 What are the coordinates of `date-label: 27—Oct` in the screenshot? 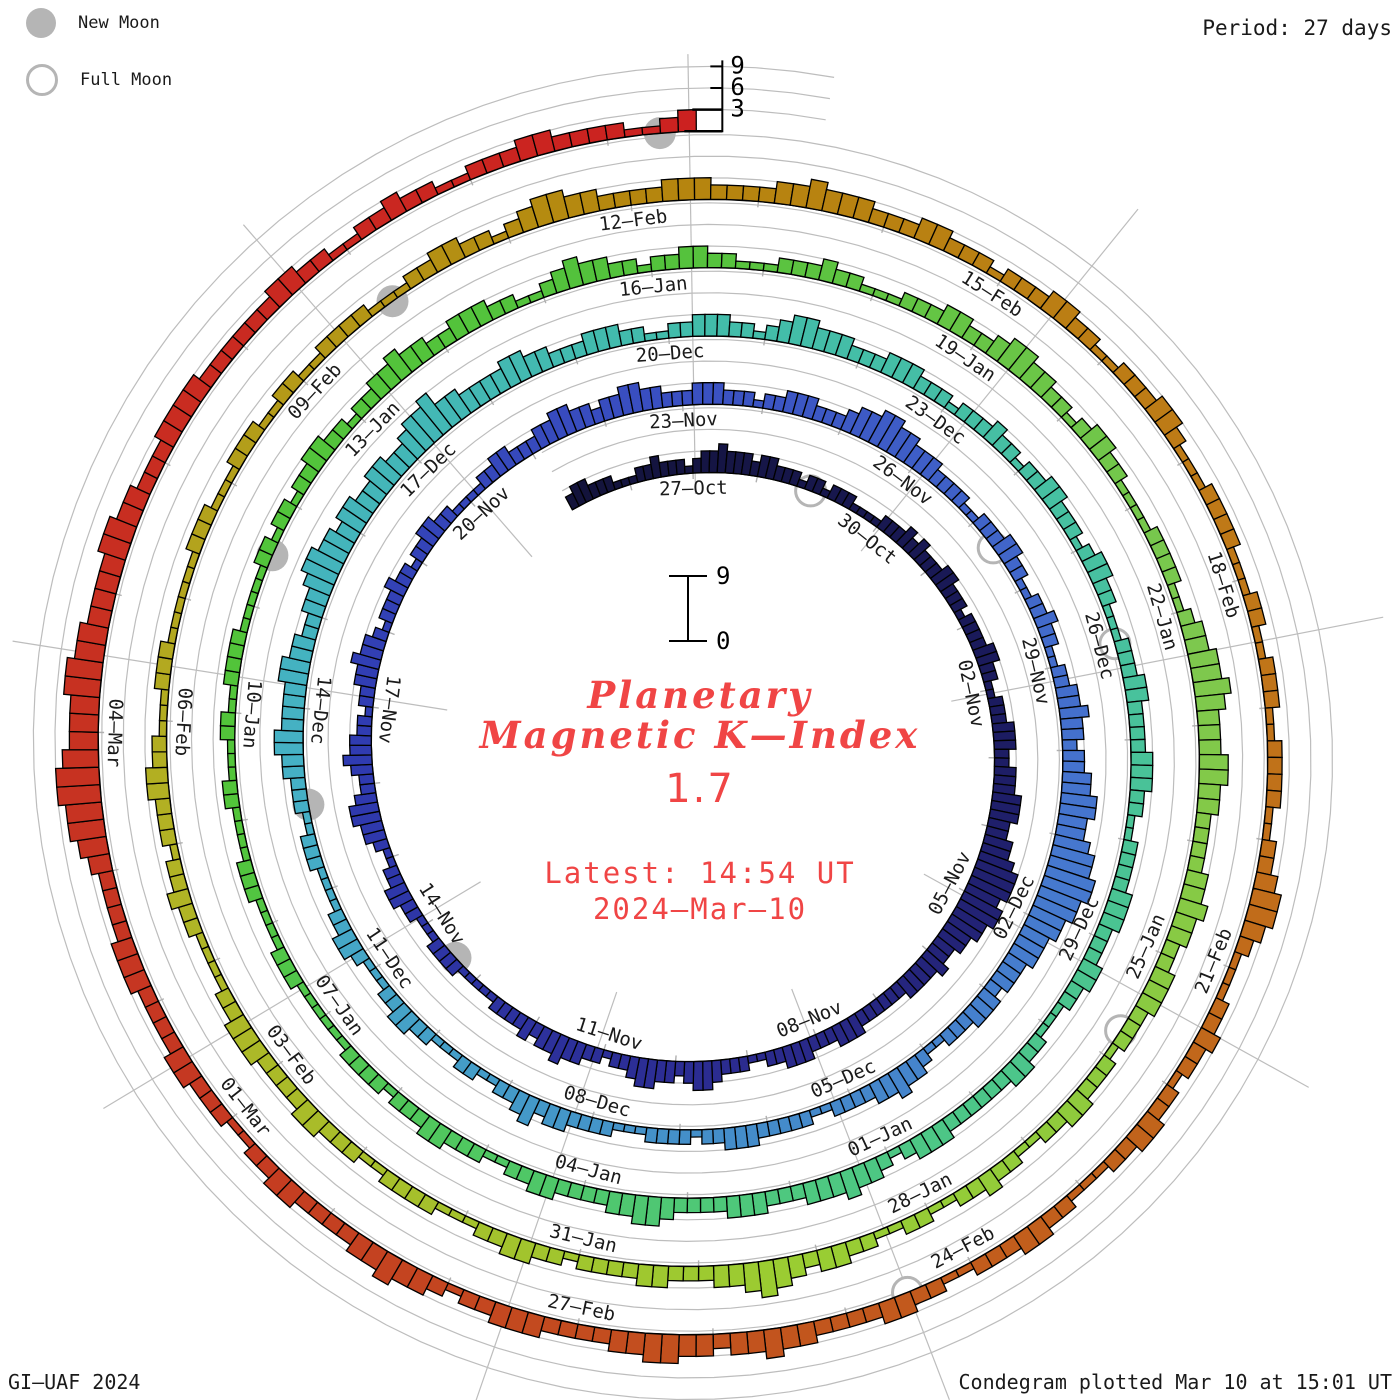 It's located at (693, 489).